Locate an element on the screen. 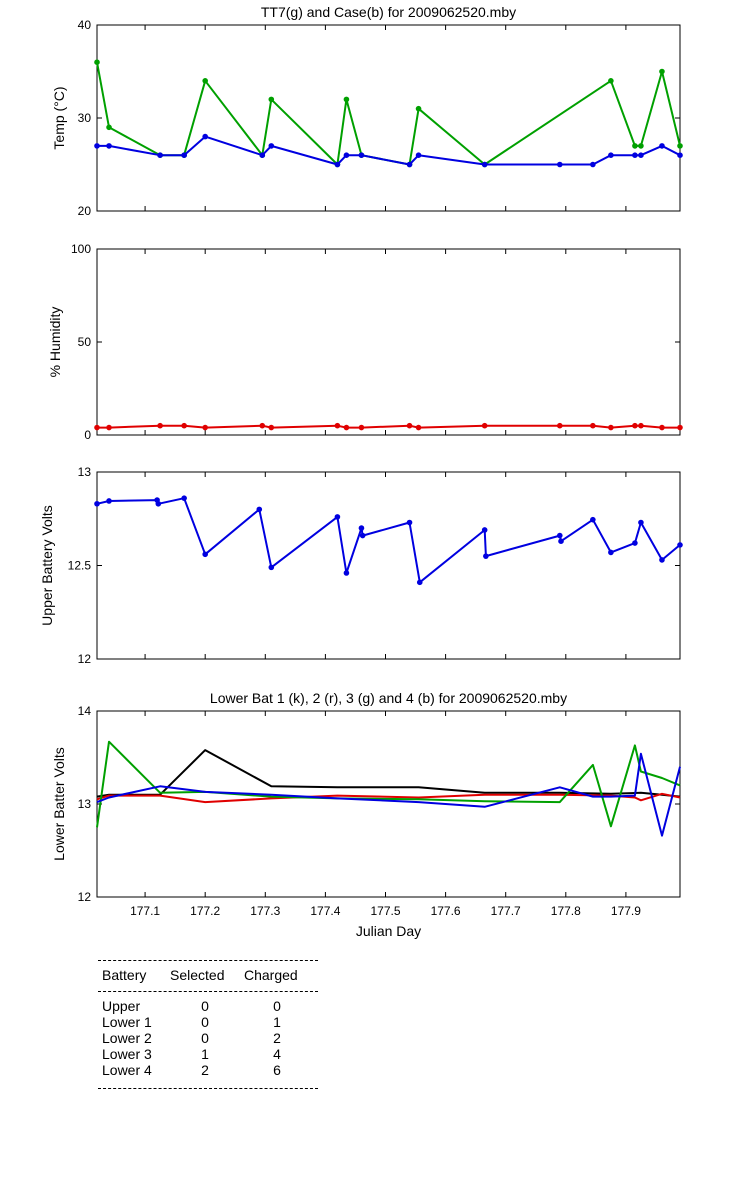 This screenshot has height=1200, width=750. x-tick-label: 177.8 is located at coordinates (566, 911).